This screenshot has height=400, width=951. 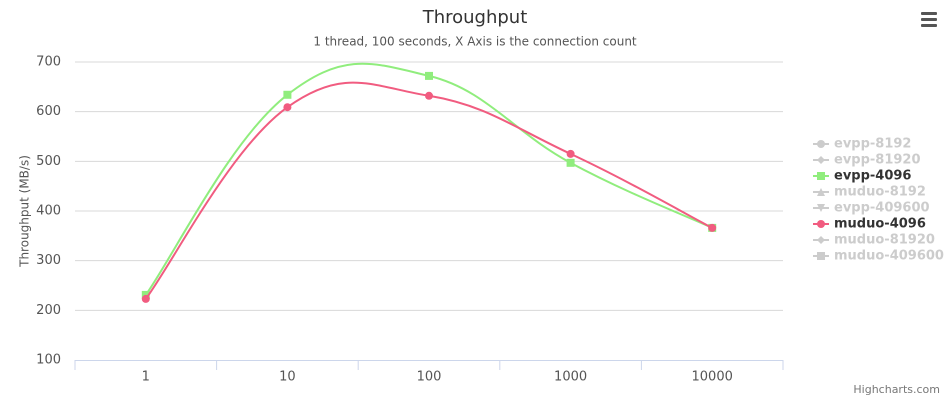 I want to click on x-tick-label: 1, so click(x=146, y=377).